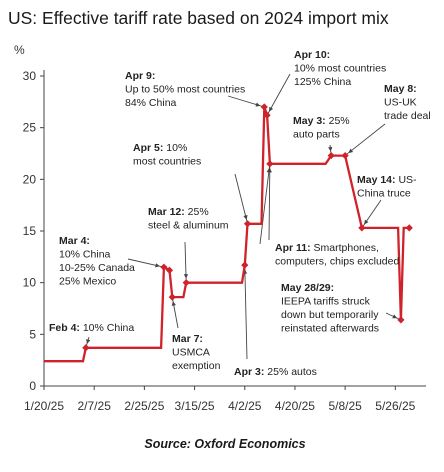 The image size is (444, 472). What do you see at coordinates (224, 444) in the screenshot?
I see `chart-source: Source: Oxford Economics` at bounding box center [224, 444].